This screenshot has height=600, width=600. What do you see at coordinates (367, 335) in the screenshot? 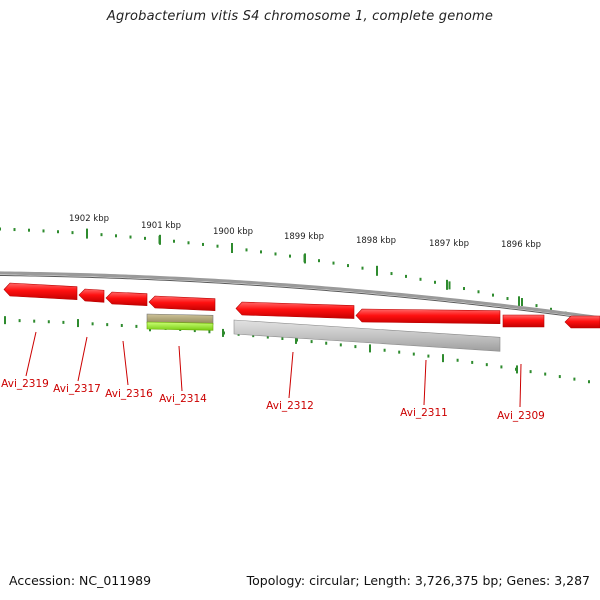
I see `pseudogene-band` at bounding box center [367, 335].